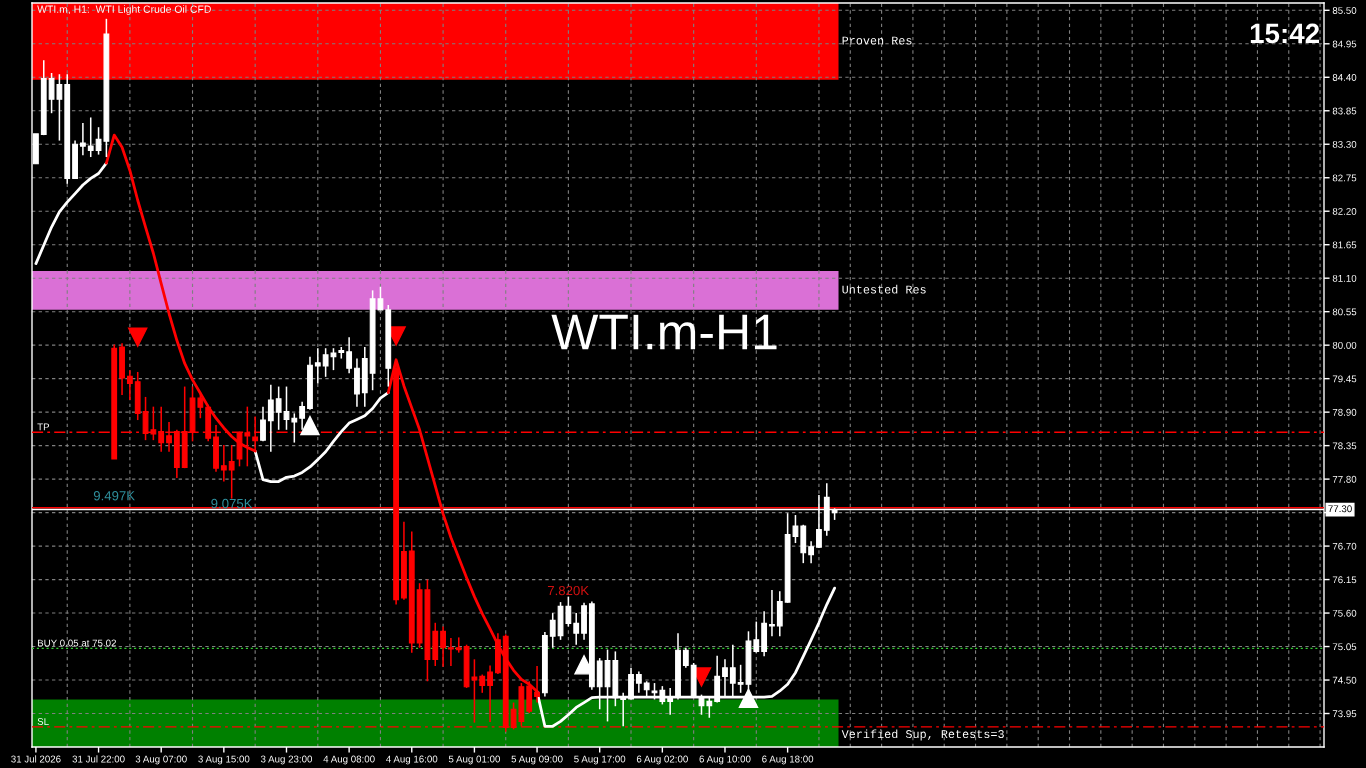  Describe the element at coordinates (98, 759) in the screenshot. I see `x-tick-label: 31 Jul 22:00` at that location.